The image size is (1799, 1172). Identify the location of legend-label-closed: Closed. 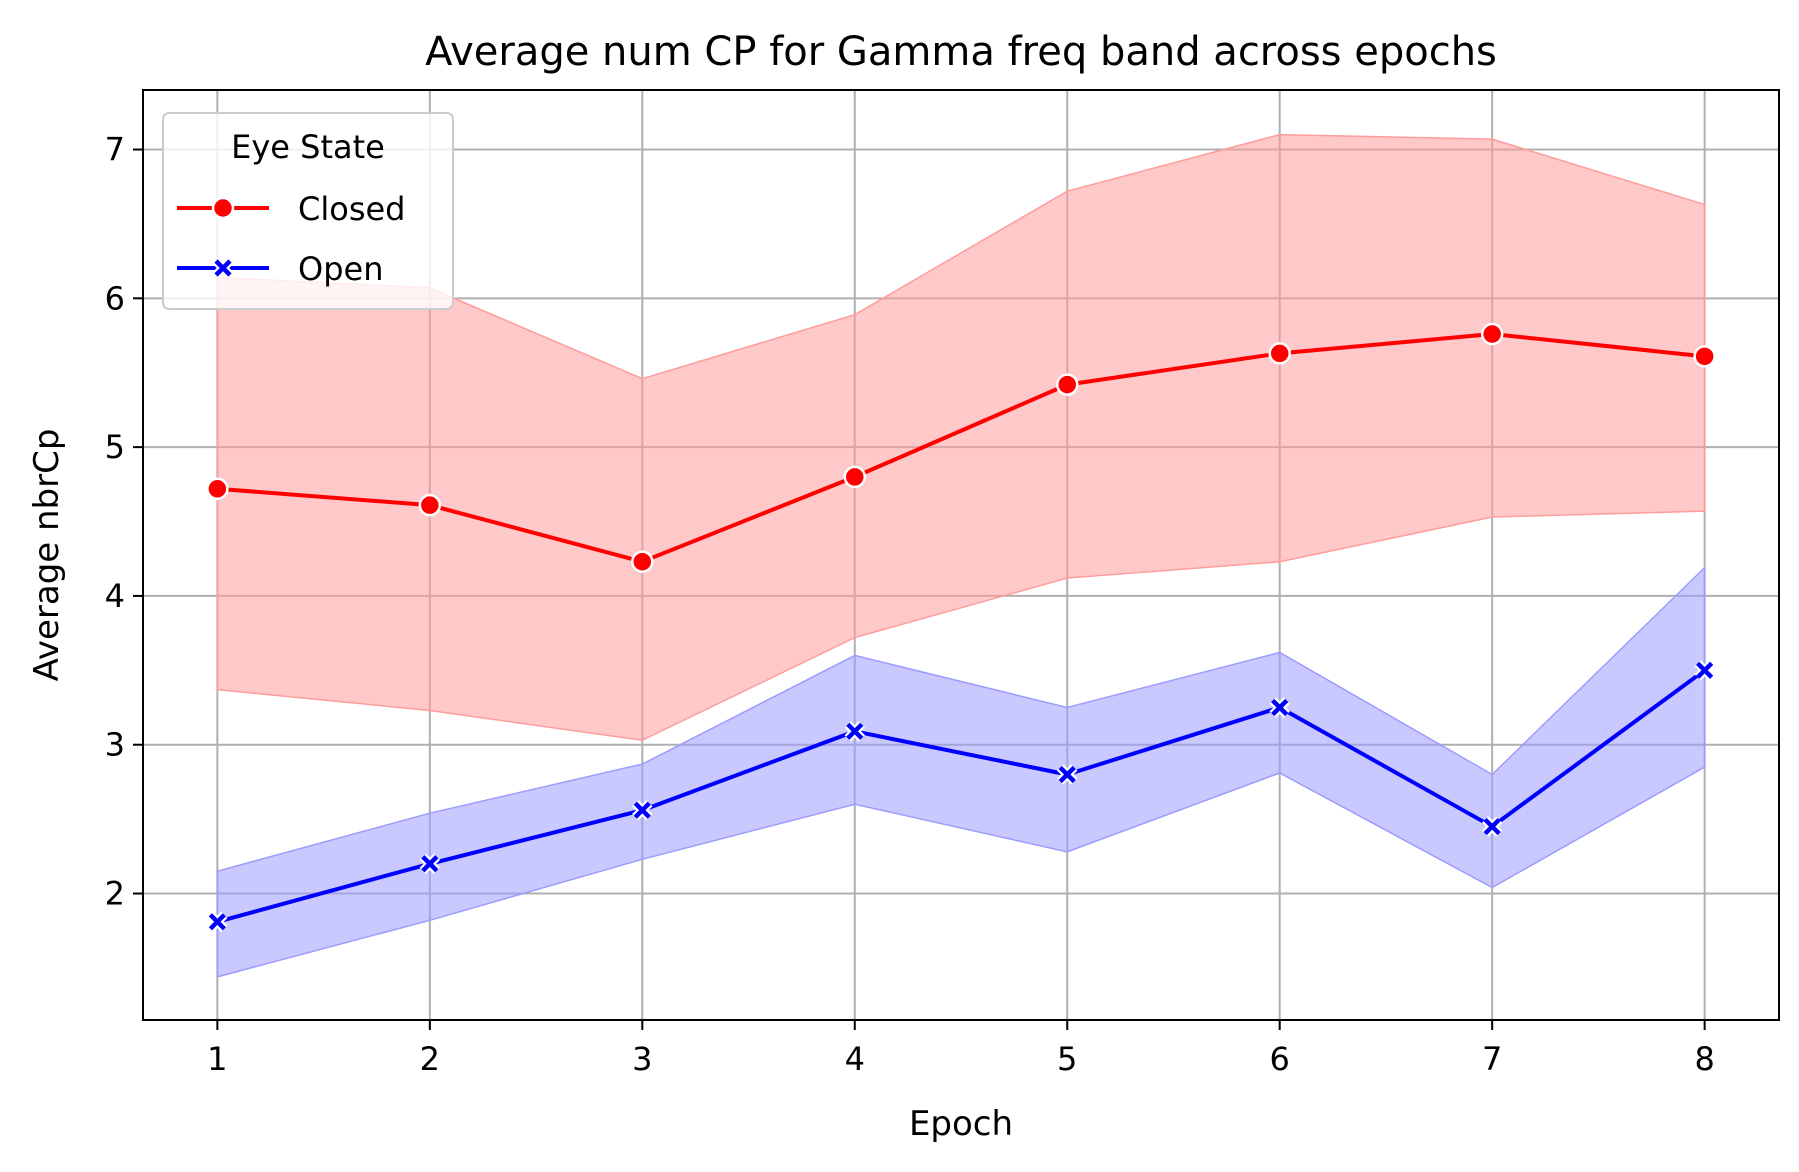
(351, 209).